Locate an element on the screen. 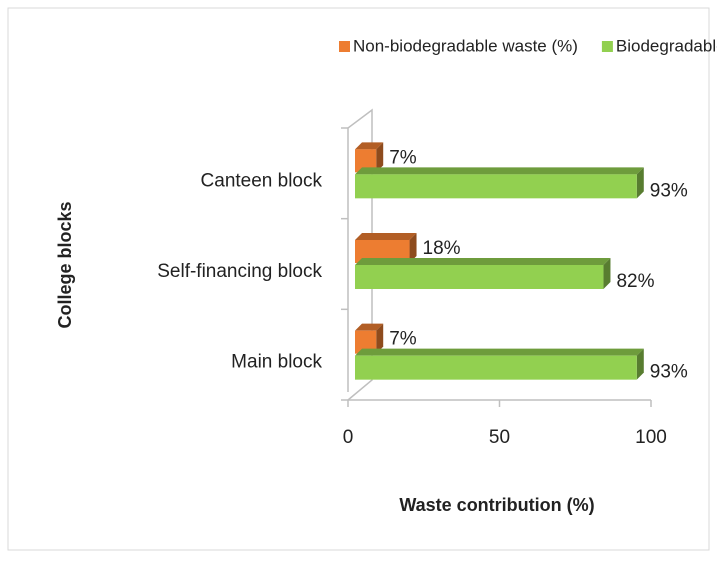 This screenshot has width=717, height=565. legend-text: Biodegradable waste (%) is located at coordinates (666, 45).